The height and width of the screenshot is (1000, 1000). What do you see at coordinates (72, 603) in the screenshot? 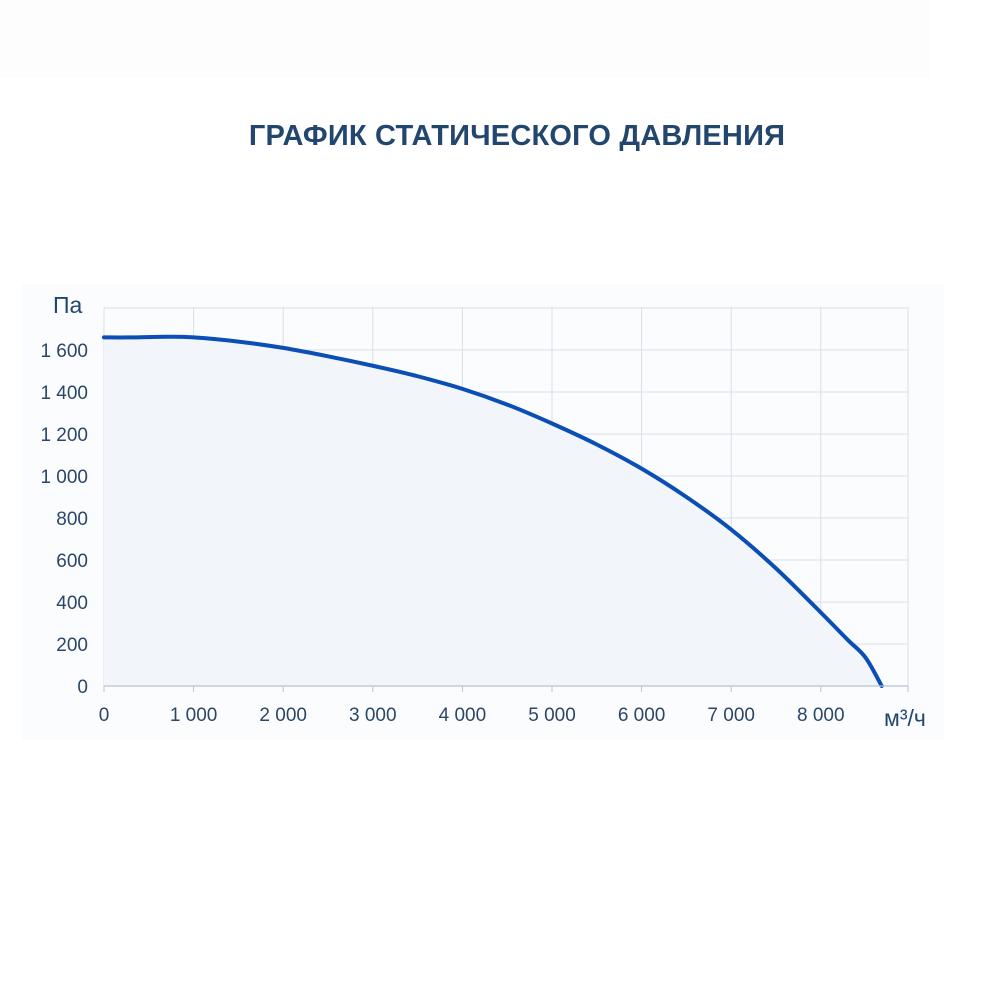
I see `y-tick-label: 400` at bounding box center [72, 603].